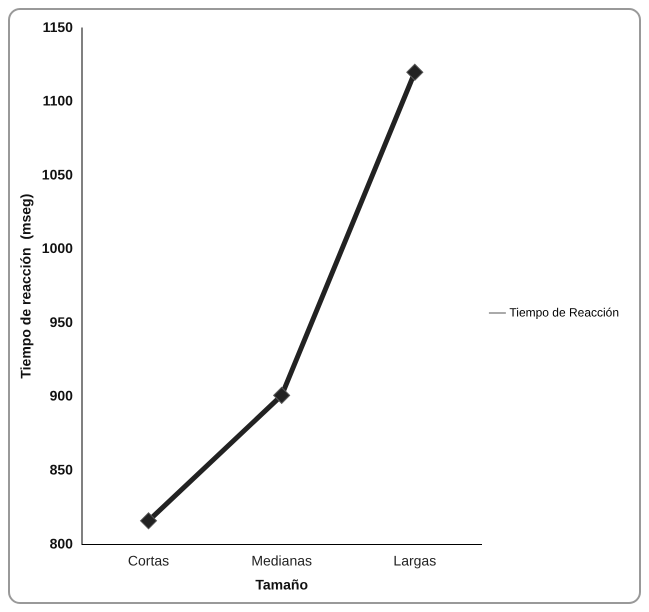 The image size is (649, 612). I want to click on y-tick-label: 1000, so click(58, 248).